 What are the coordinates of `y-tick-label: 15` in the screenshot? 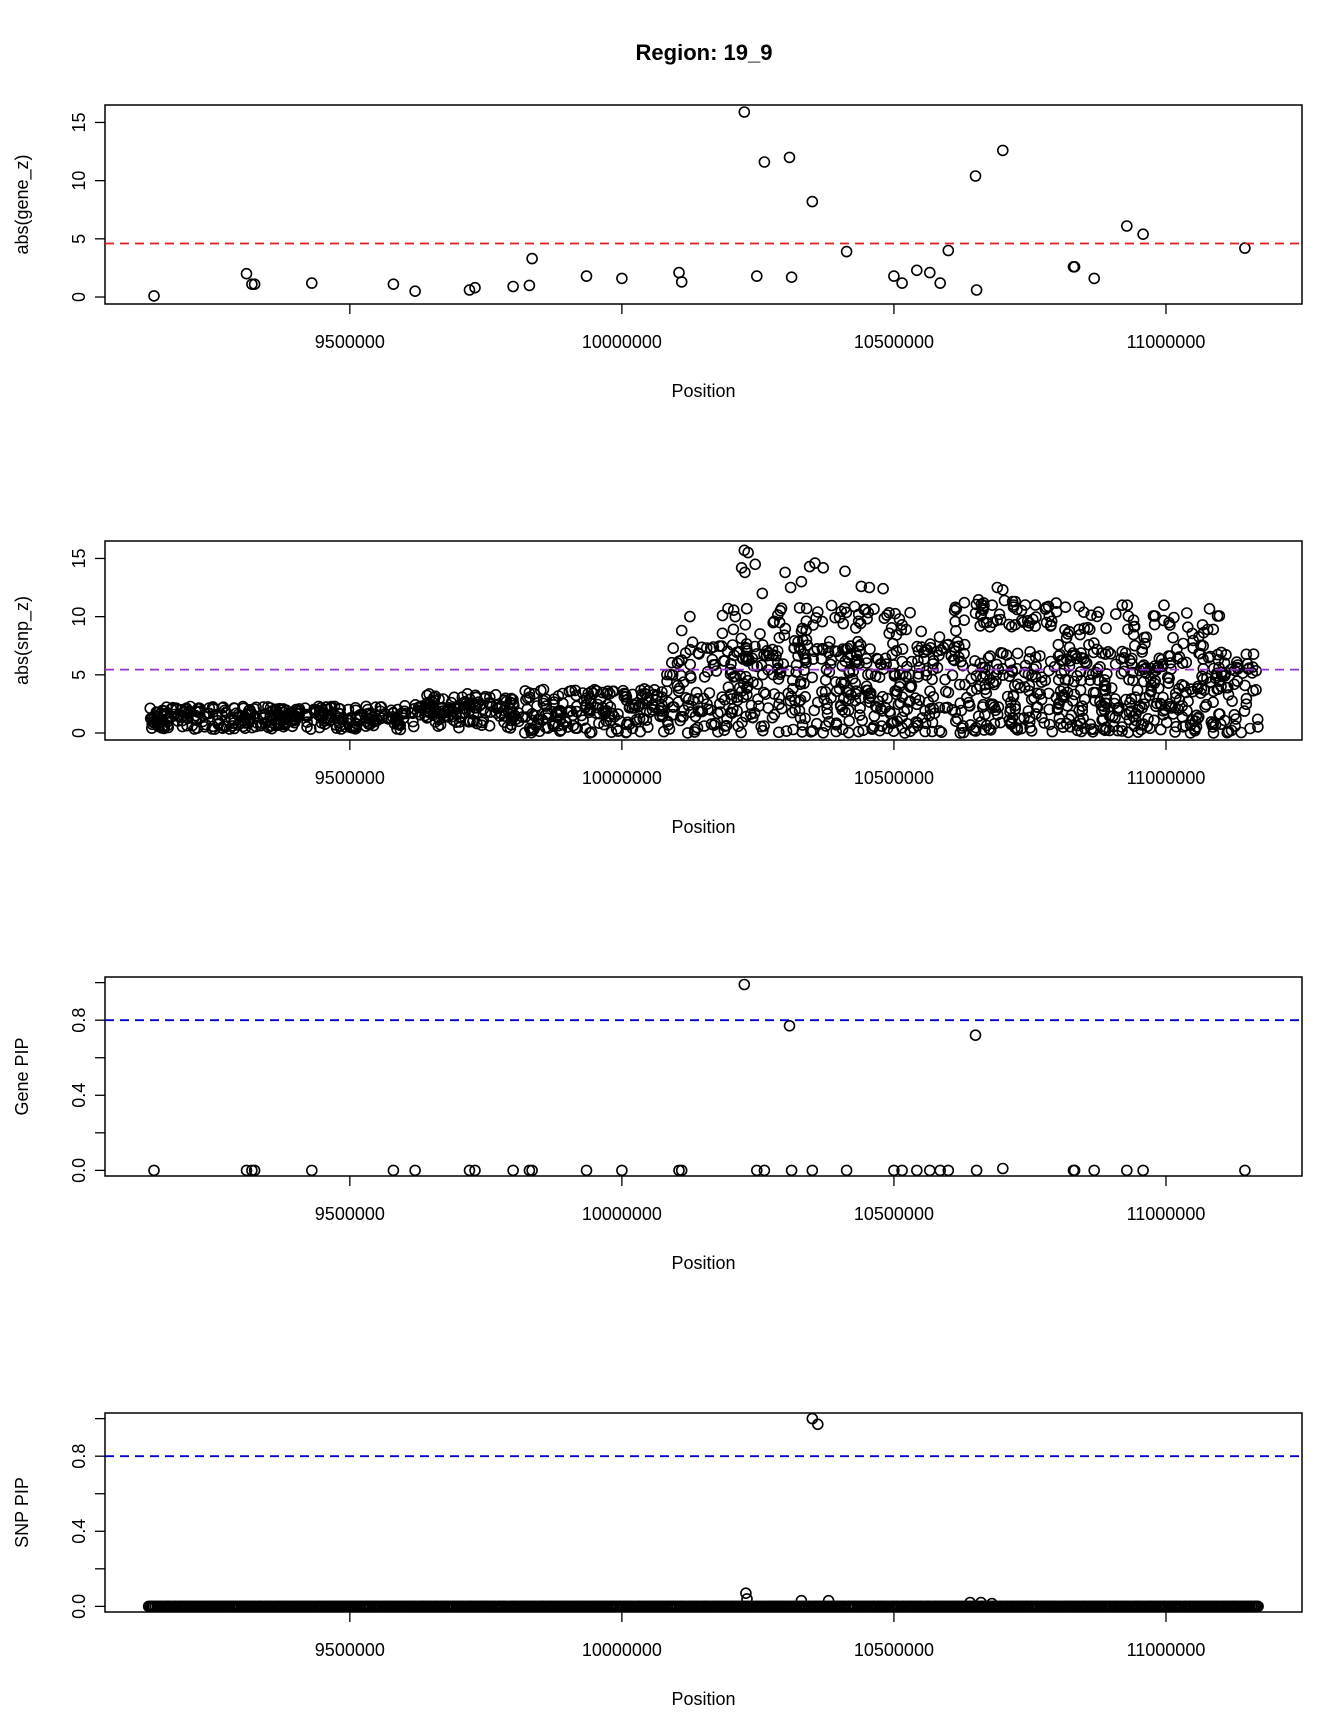 It's located at (79, 122).